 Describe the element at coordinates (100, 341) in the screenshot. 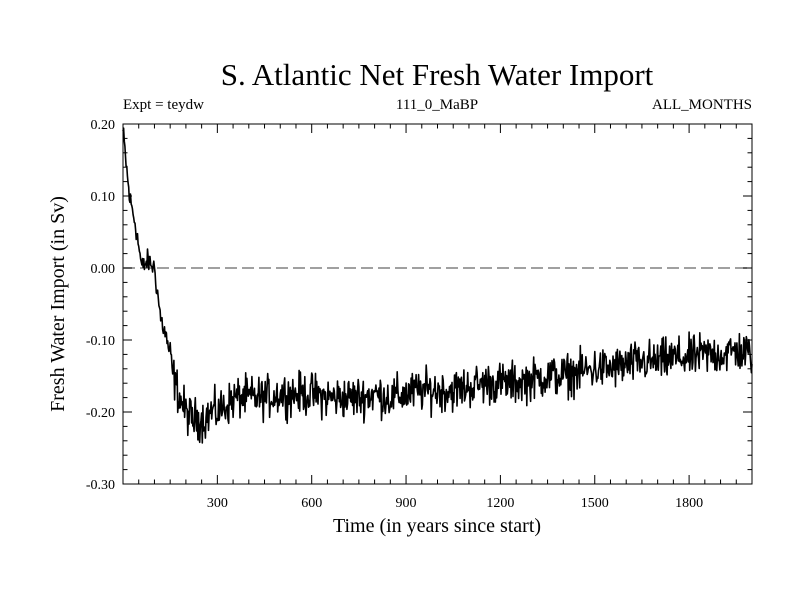

I see `y-tick-label: -0.10` at that location.